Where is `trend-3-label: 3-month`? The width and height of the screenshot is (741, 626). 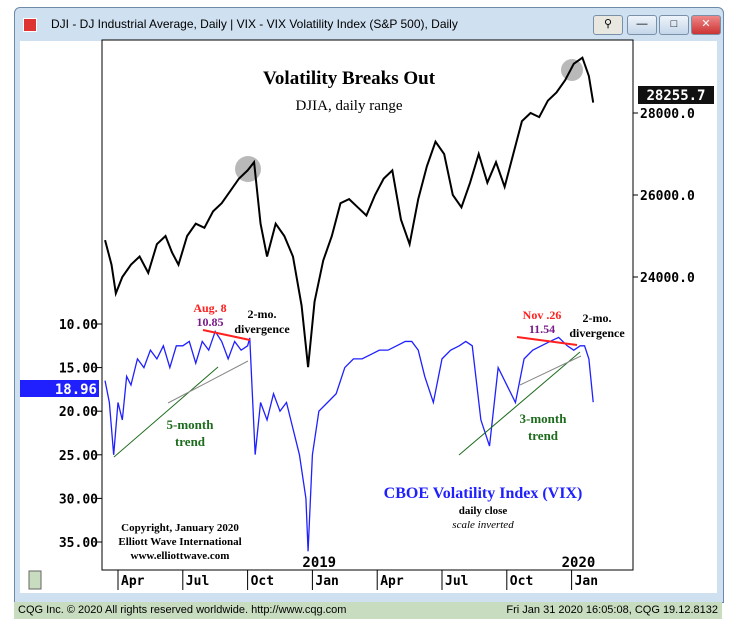 trend-3-label: 3-month is located at coordinates (544, 418).